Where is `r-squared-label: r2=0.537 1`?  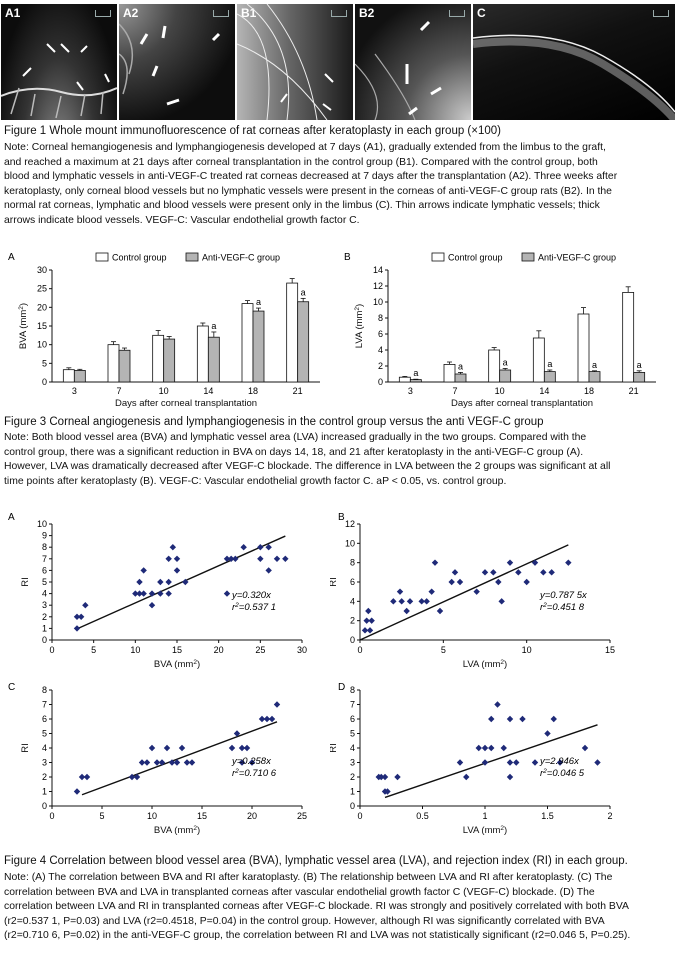 r-squared-label: r2=0.537 1 is located at coordinates (254, 608).